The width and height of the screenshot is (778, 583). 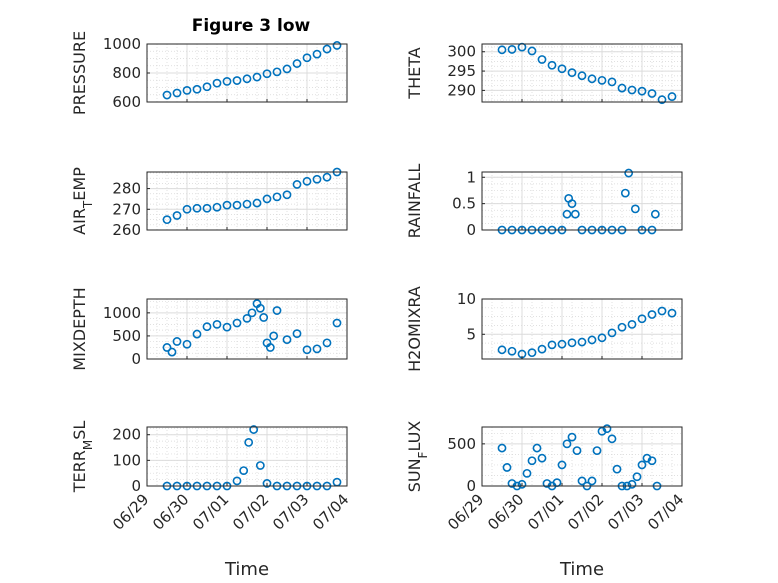 I want to click on y-tick-label: 800, so click(x=126, y=73).